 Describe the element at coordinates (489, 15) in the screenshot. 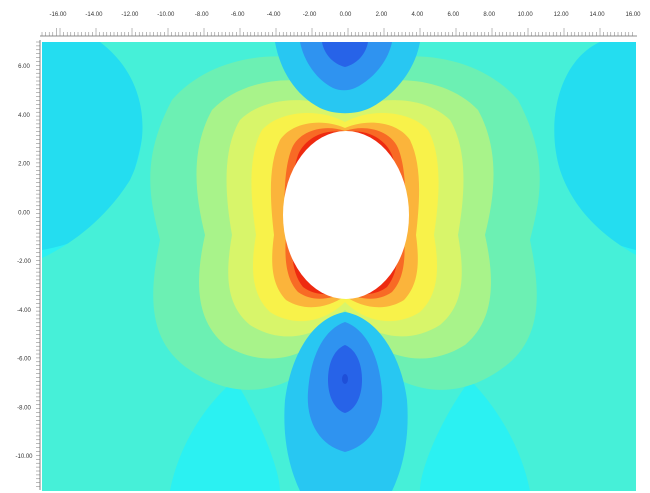

I see `top-tick-label: 8.00` at that location.